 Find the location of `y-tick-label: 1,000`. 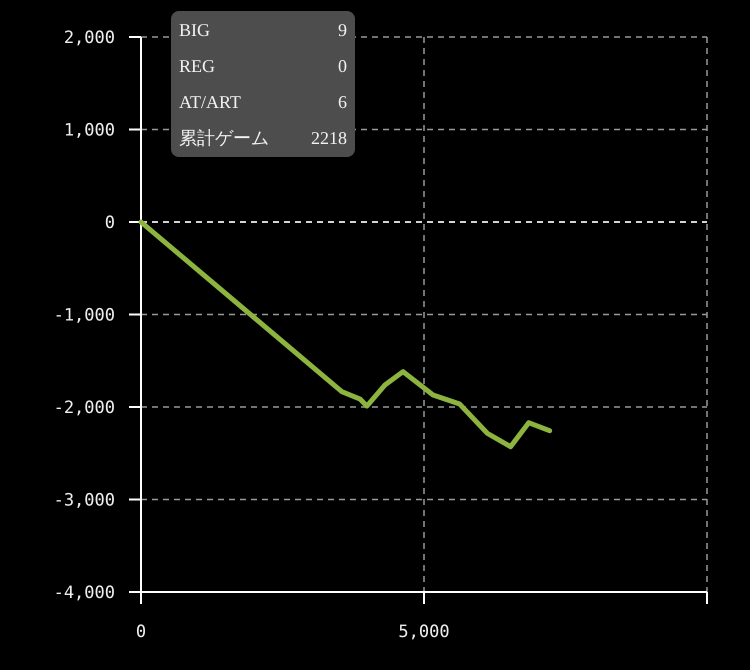

y-tick-label: 1,000 is located at coordinates (89, 130).